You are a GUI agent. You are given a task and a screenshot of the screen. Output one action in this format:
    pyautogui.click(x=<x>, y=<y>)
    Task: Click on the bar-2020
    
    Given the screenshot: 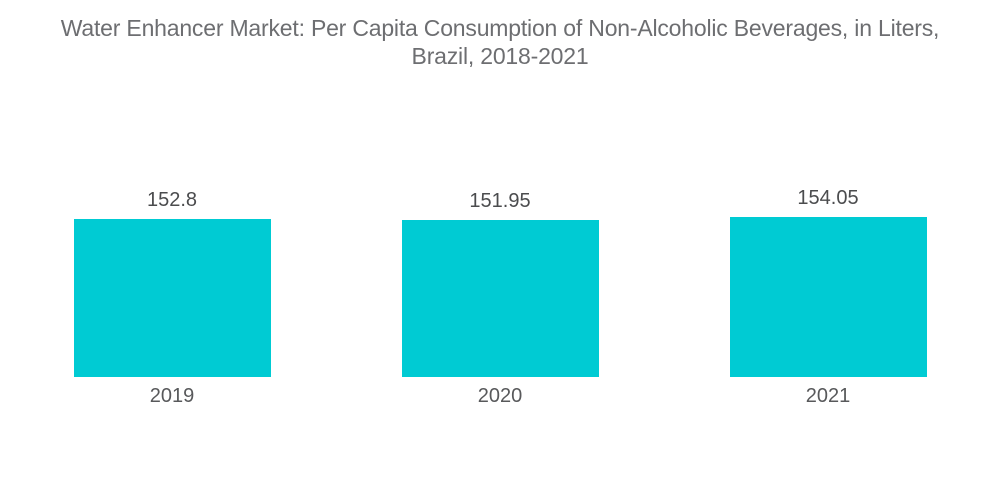 What is the action you would take?
    pyautogui.click(x=500, y=298)
    